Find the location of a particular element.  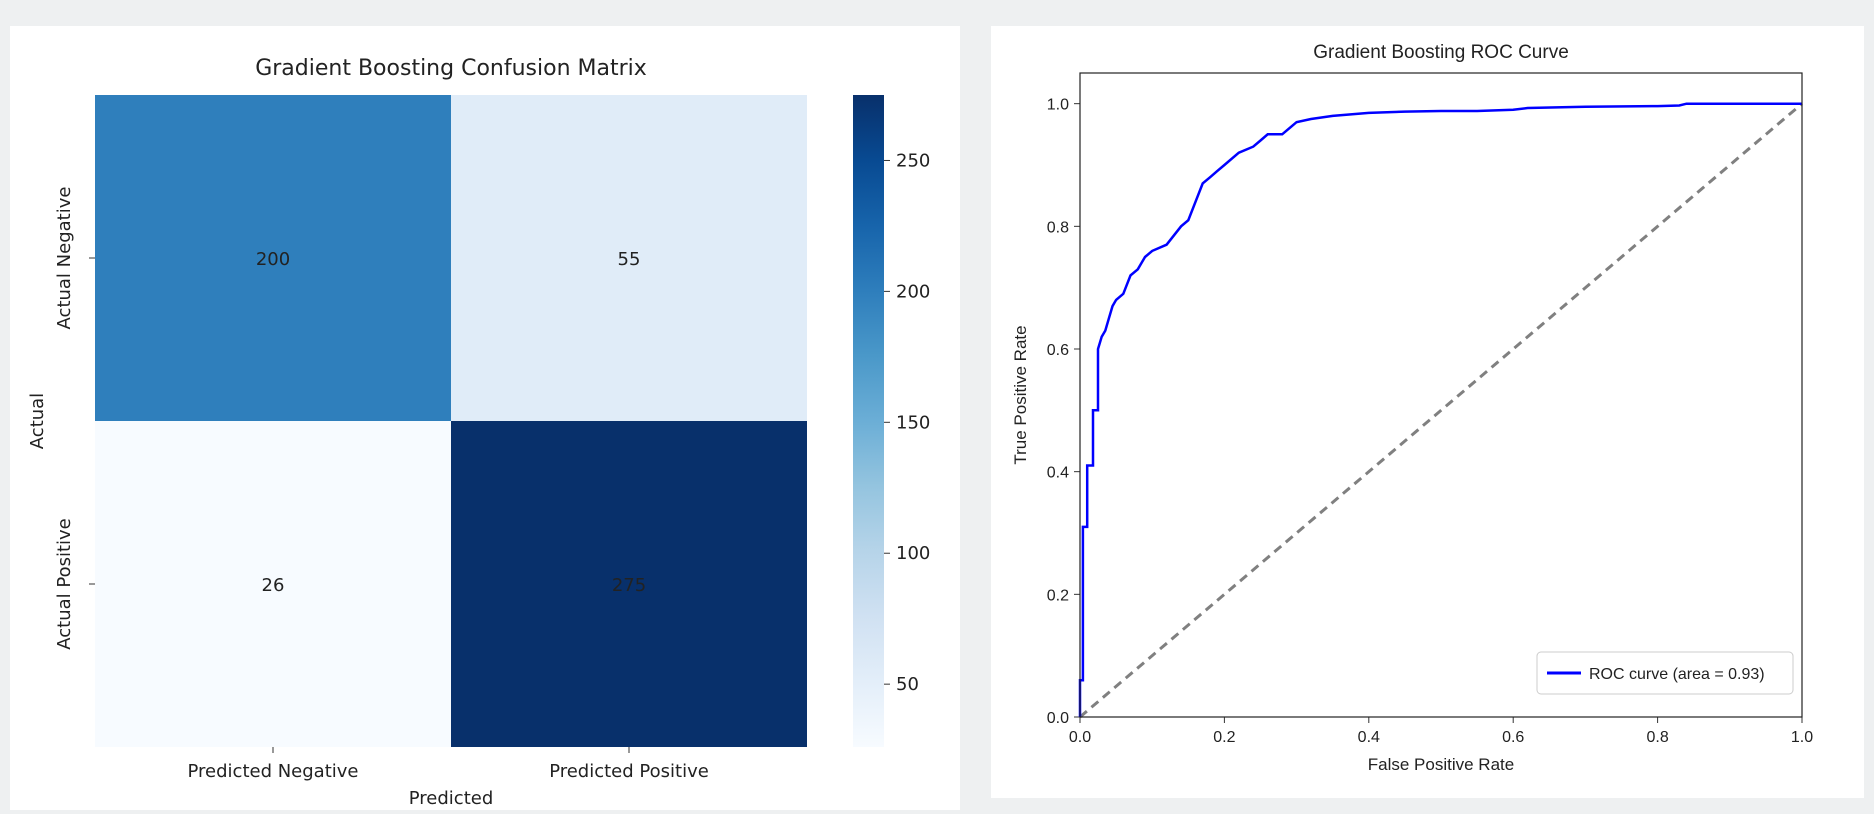

y-tick-label: Actual Negative is located at coordinates (64, 258).